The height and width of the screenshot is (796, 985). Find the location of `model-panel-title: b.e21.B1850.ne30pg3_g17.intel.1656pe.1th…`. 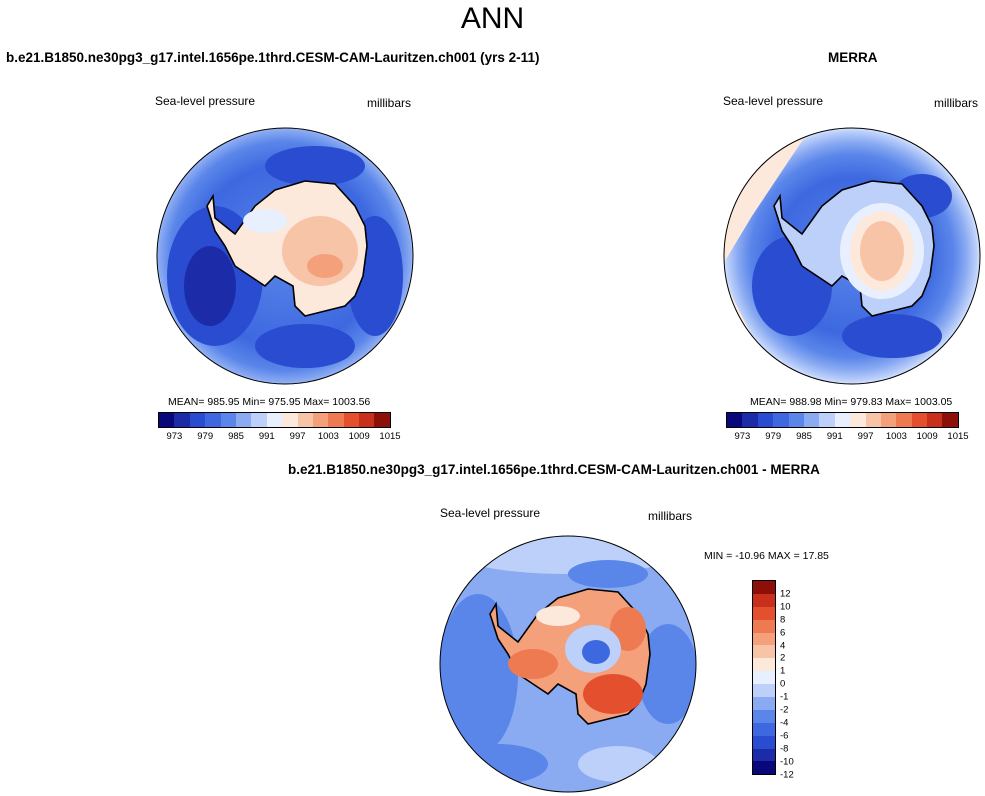

model-panel-title: b.e21.B1850.ne30pg3_g17.intel.1656pe.1th… is located at coordinates (273, 57).